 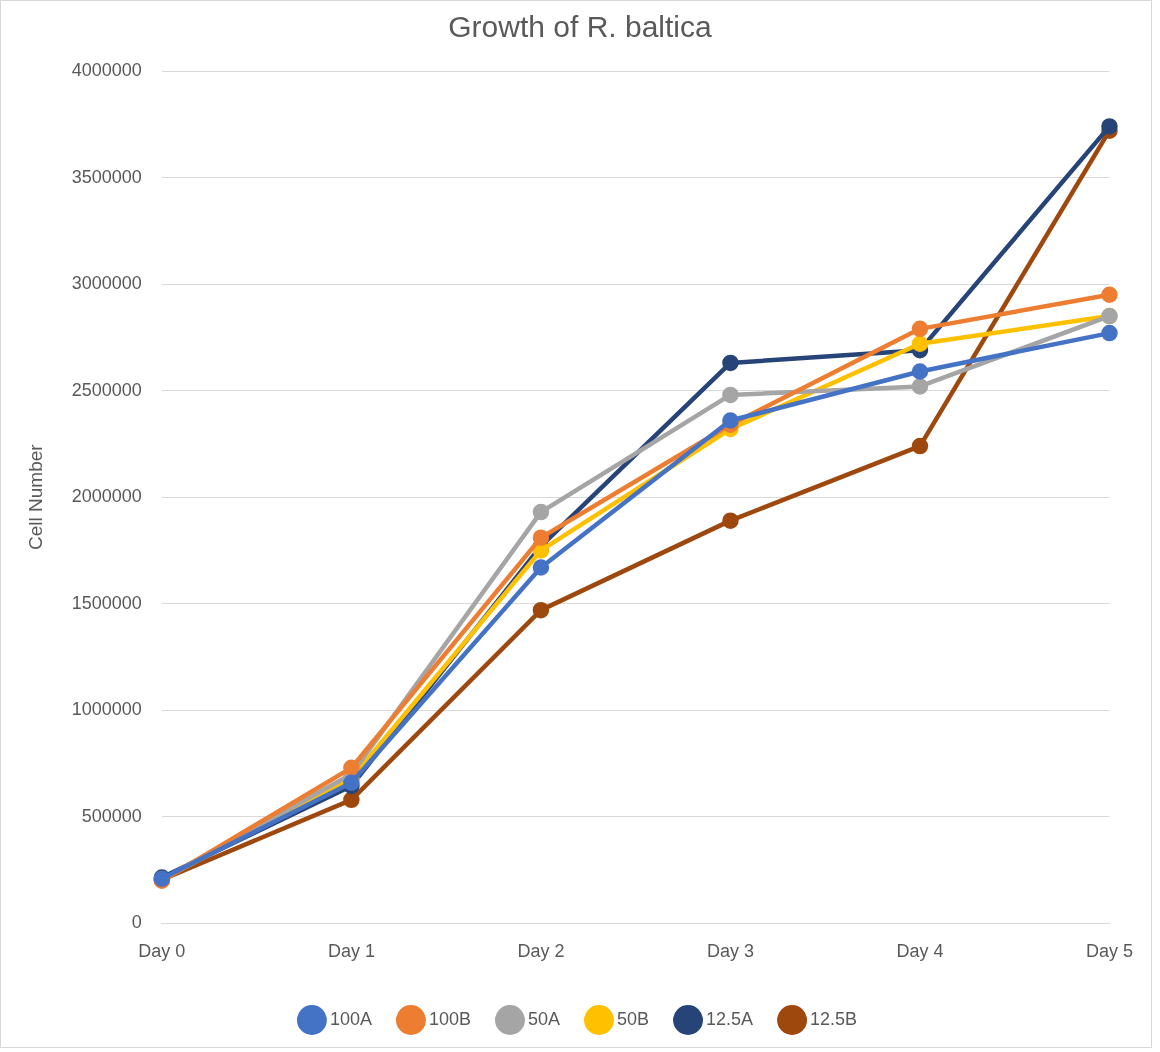 I want to click on chart-title: Growth of R. baltica, so click(x=580, y=27).